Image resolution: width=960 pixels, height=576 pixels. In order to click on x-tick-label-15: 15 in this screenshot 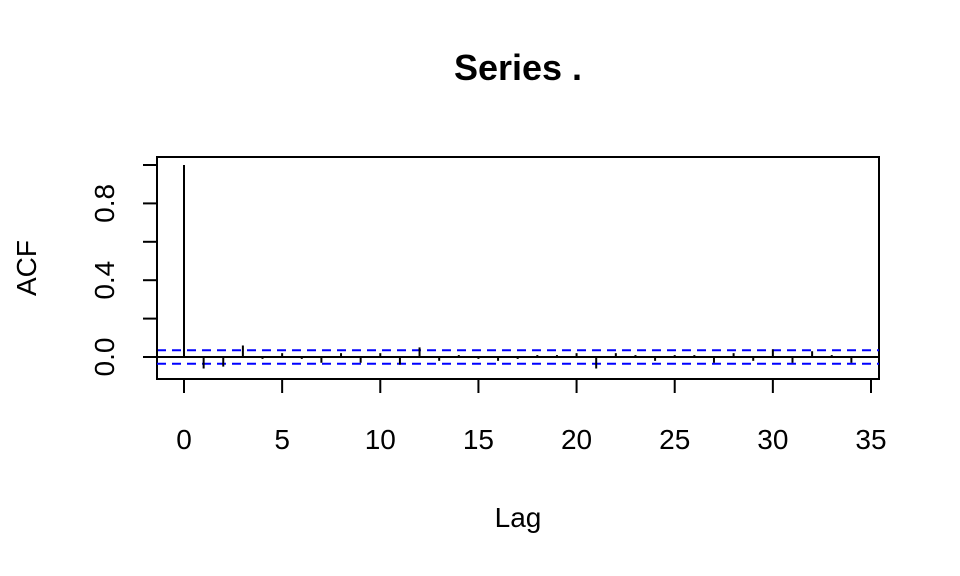, I will do `click(478, 439)`.